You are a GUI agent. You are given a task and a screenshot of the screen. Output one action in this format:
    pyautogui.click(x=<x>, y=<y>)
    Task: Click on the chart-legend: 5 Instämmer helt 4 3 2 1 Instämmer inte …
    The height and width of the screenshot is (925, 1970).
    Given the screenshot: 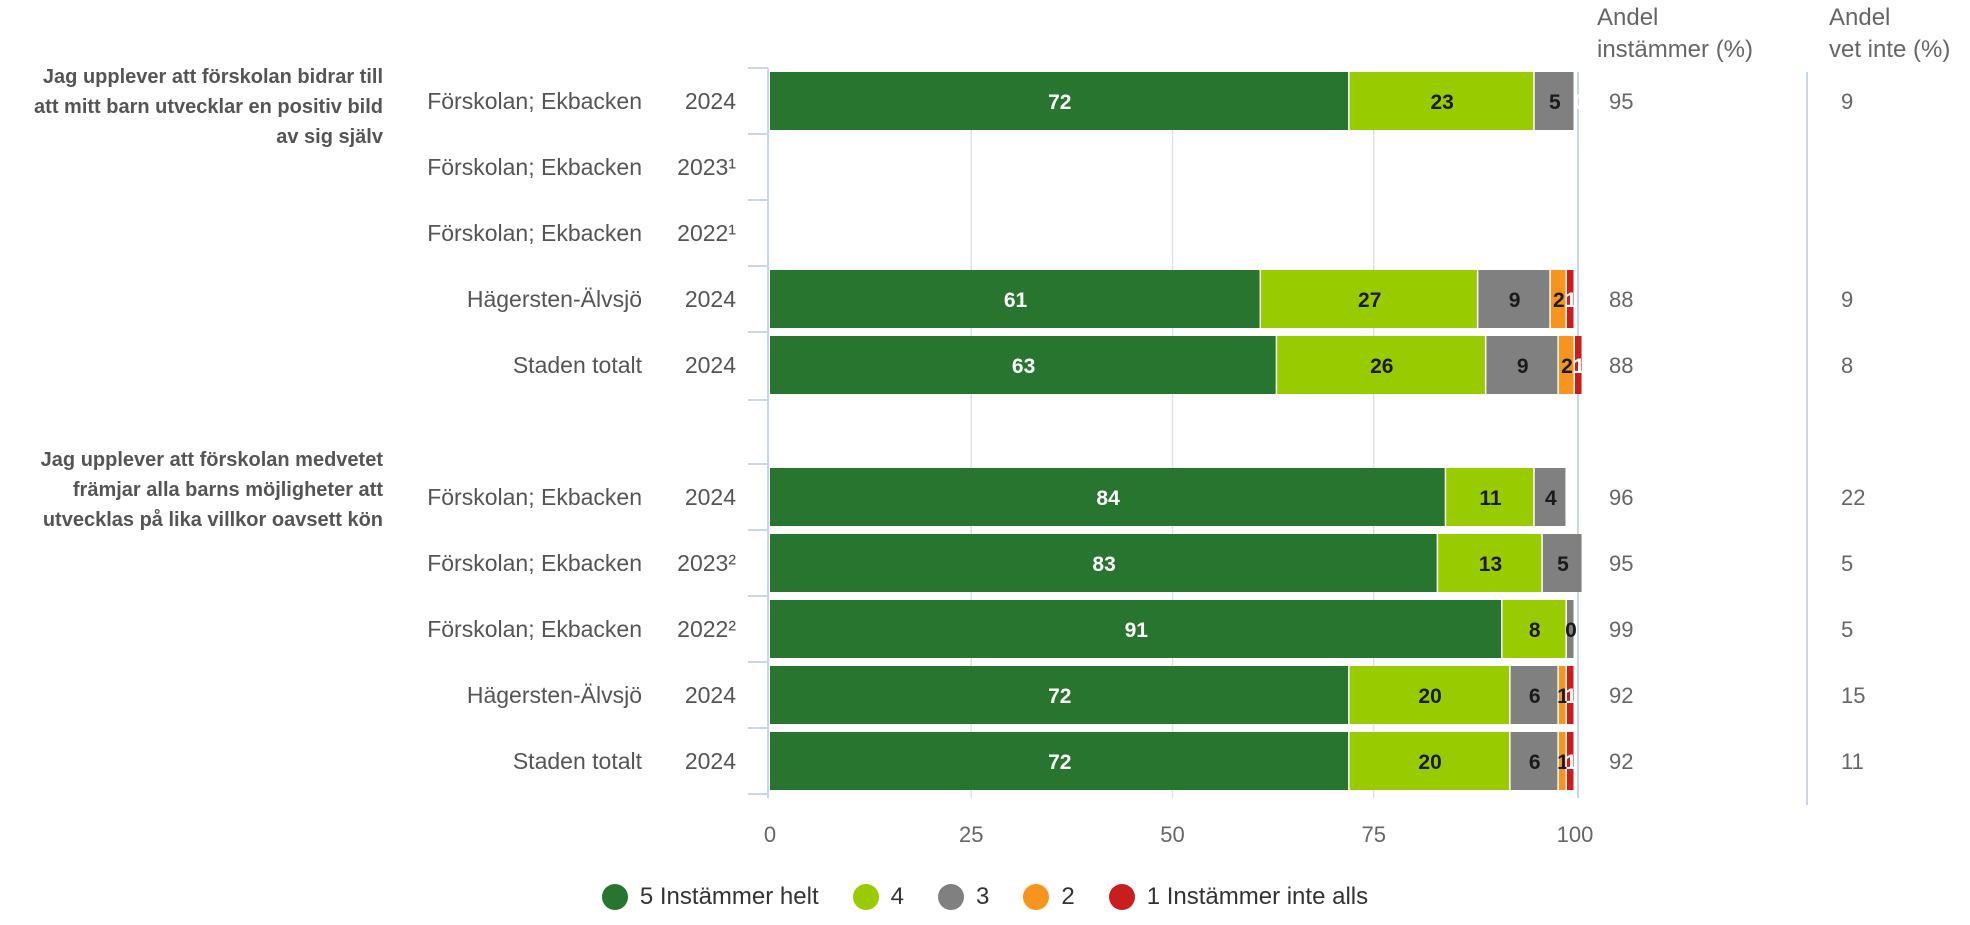 What is the action you would take?
    pyautogui.click(x=985, y=897)
    